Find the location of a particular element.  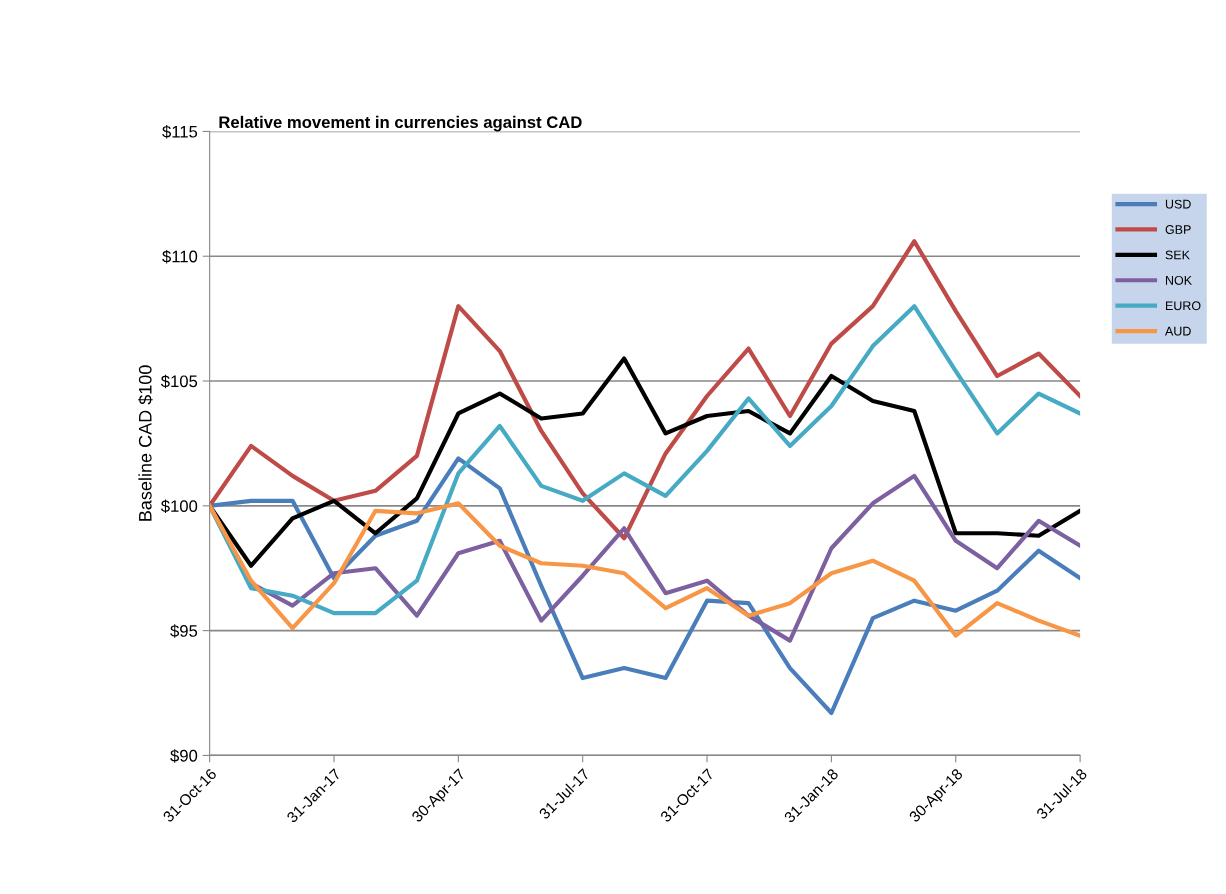

legend-label: AUD is located at coordinates (1178, 331).